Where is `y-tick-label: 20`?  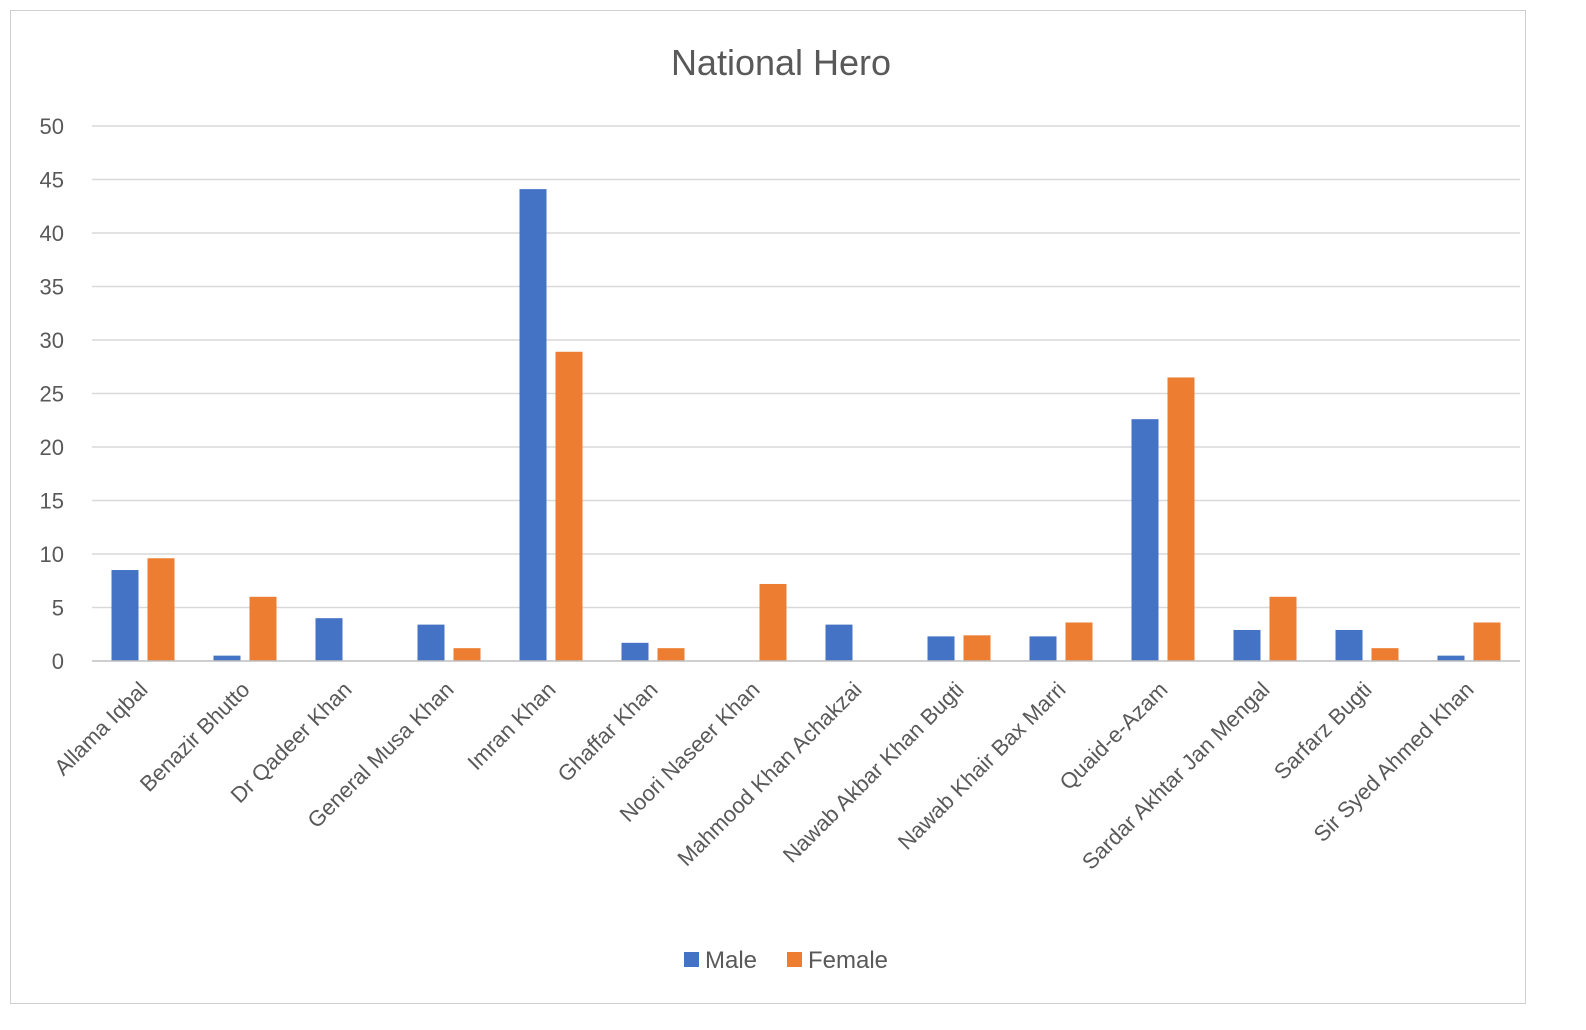 y-tick-label: 20 is located at coordinates (52, 447).